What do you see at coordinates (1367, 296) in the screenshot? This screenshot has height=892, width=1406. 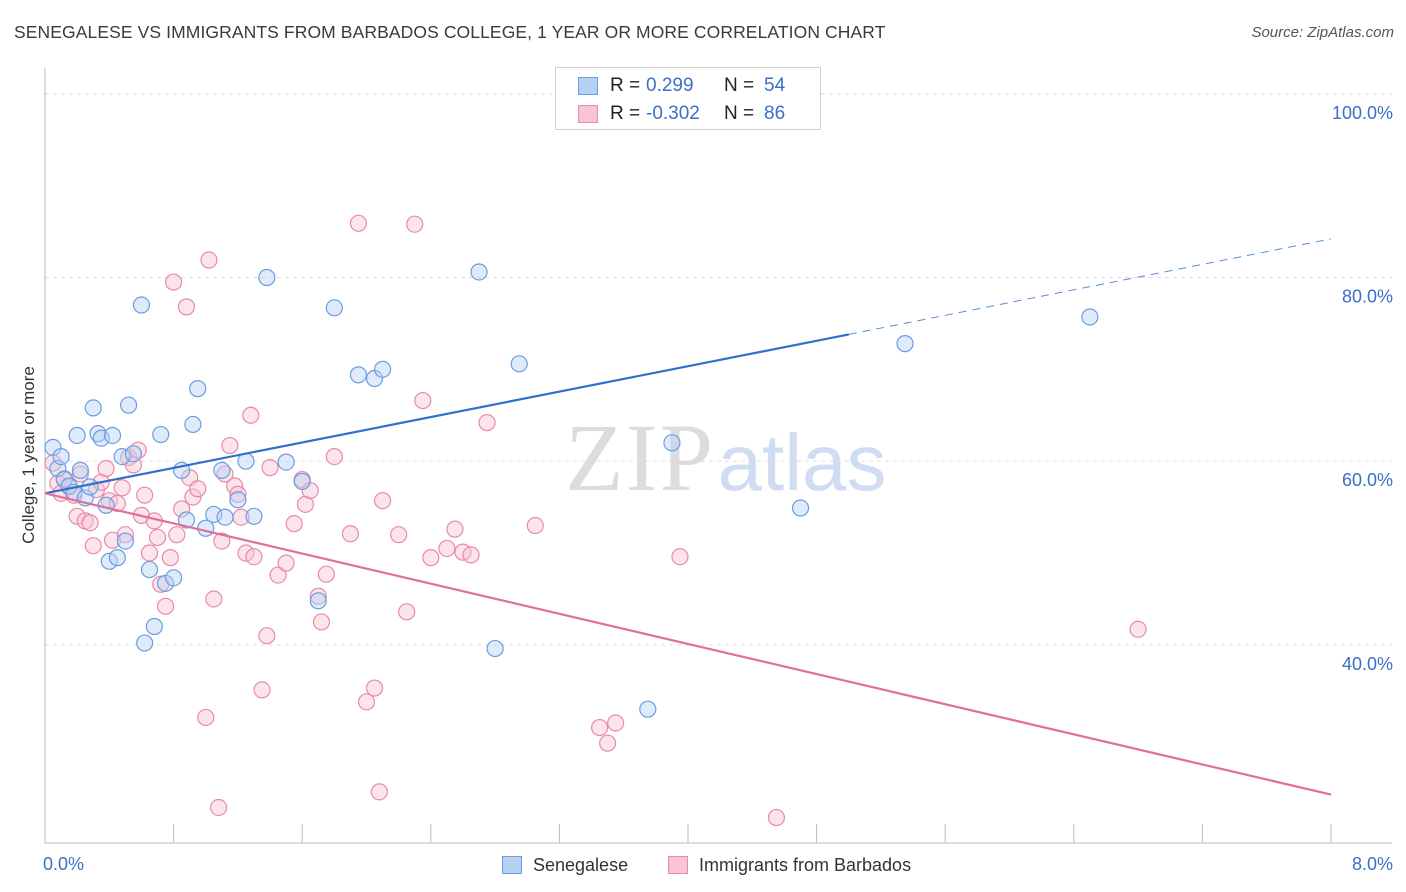 I see `y-tick-label: 80.0%` at bounding box center [1367, 296].